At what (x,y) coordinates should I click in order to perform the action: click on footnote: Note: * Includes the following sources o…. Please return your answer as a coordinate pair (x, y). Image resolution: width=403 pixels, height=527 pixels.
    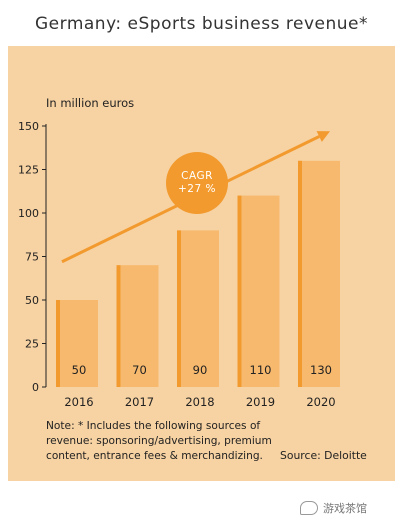
    Looking at the image, I should click on (159, 441).